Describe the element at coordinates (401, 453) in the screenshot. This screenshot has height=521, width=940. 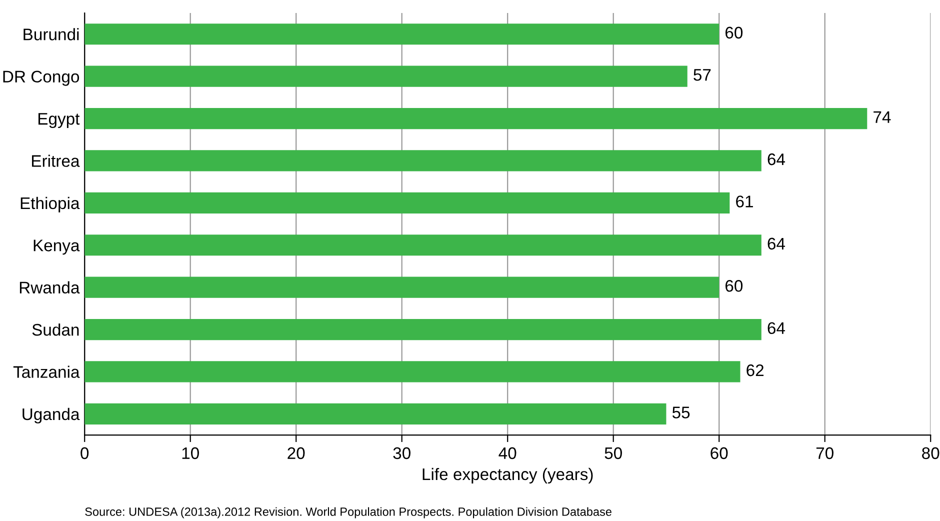
I see `x-tick-label: 30` at that location.